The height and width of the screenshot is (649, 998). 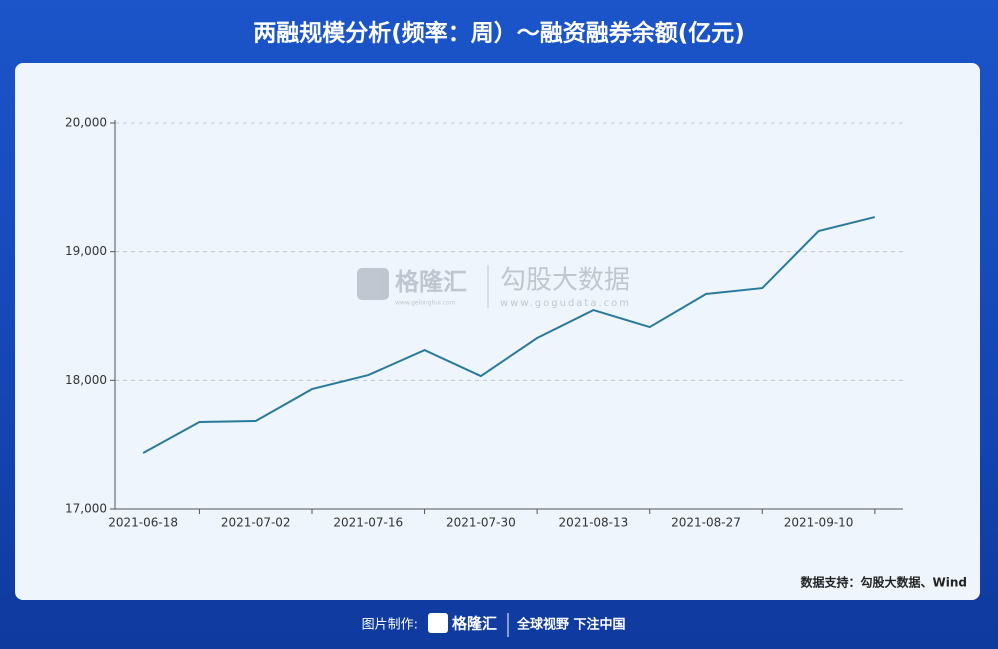 I want to click on x-tick-label: 2021-06-18, so click(x=143, y=523).